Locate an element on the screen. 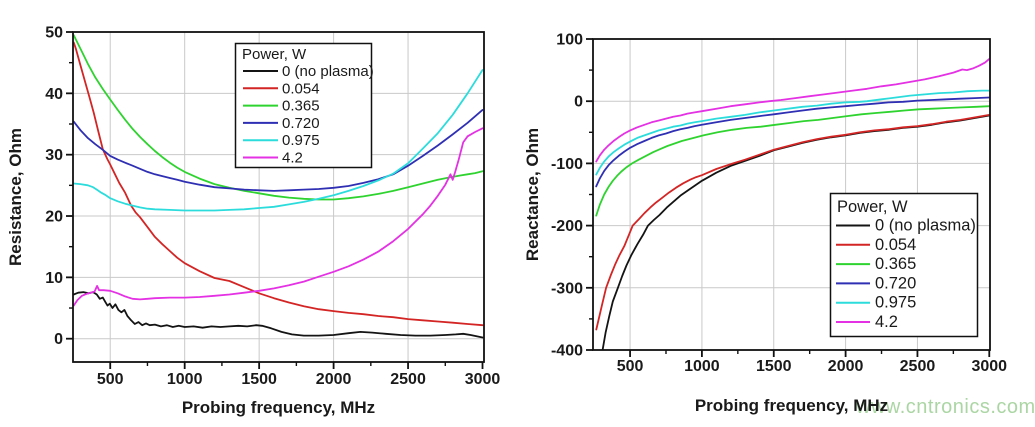 This screenshot has height=427, width=1035. series-line-0-no-plasma- is located at coordinates (278, 315).